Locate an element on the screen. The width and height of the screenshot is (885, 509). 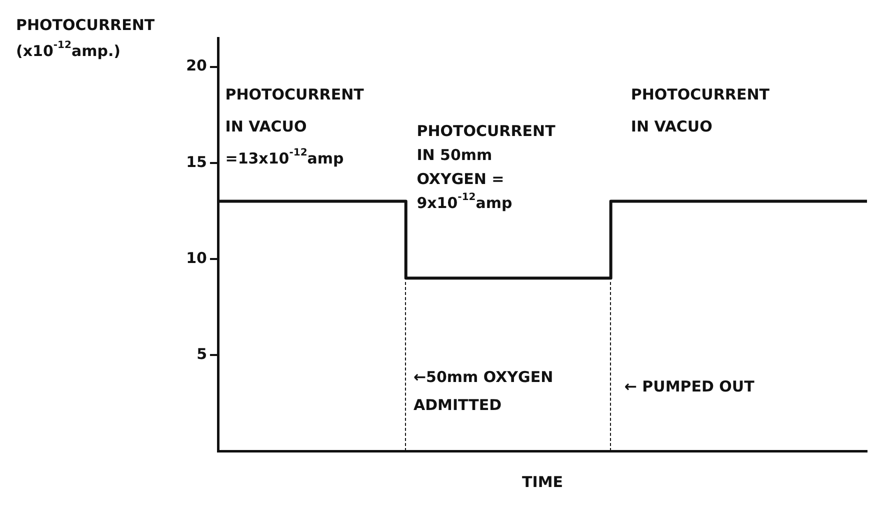
x-axis-title: TIME is located at coordinates (543, 482).